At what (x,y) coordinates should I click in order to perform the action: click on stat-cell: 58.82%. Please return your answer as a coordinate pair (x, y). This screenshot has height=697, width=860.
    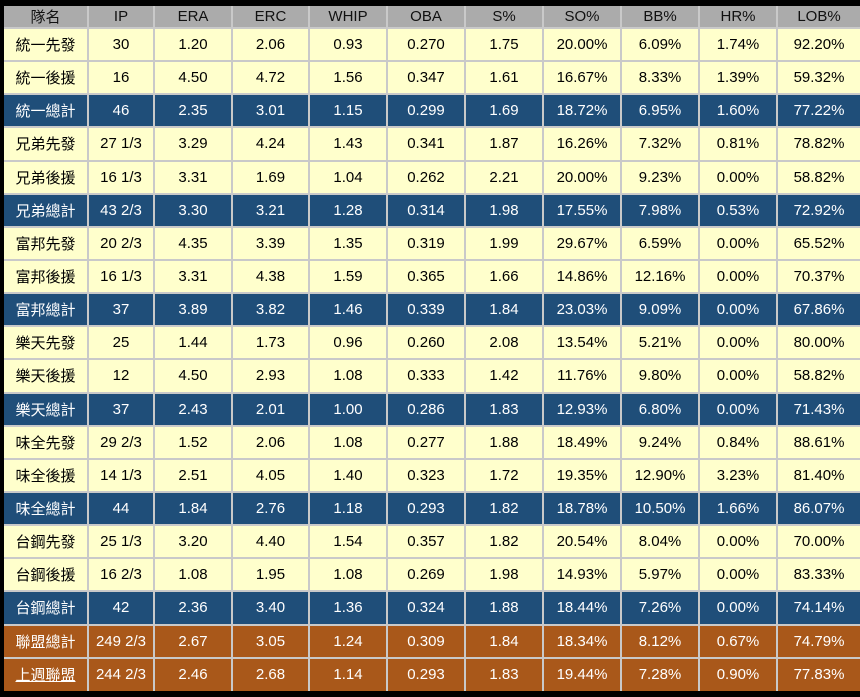
    Looking at the image, I should click on (818, 177).